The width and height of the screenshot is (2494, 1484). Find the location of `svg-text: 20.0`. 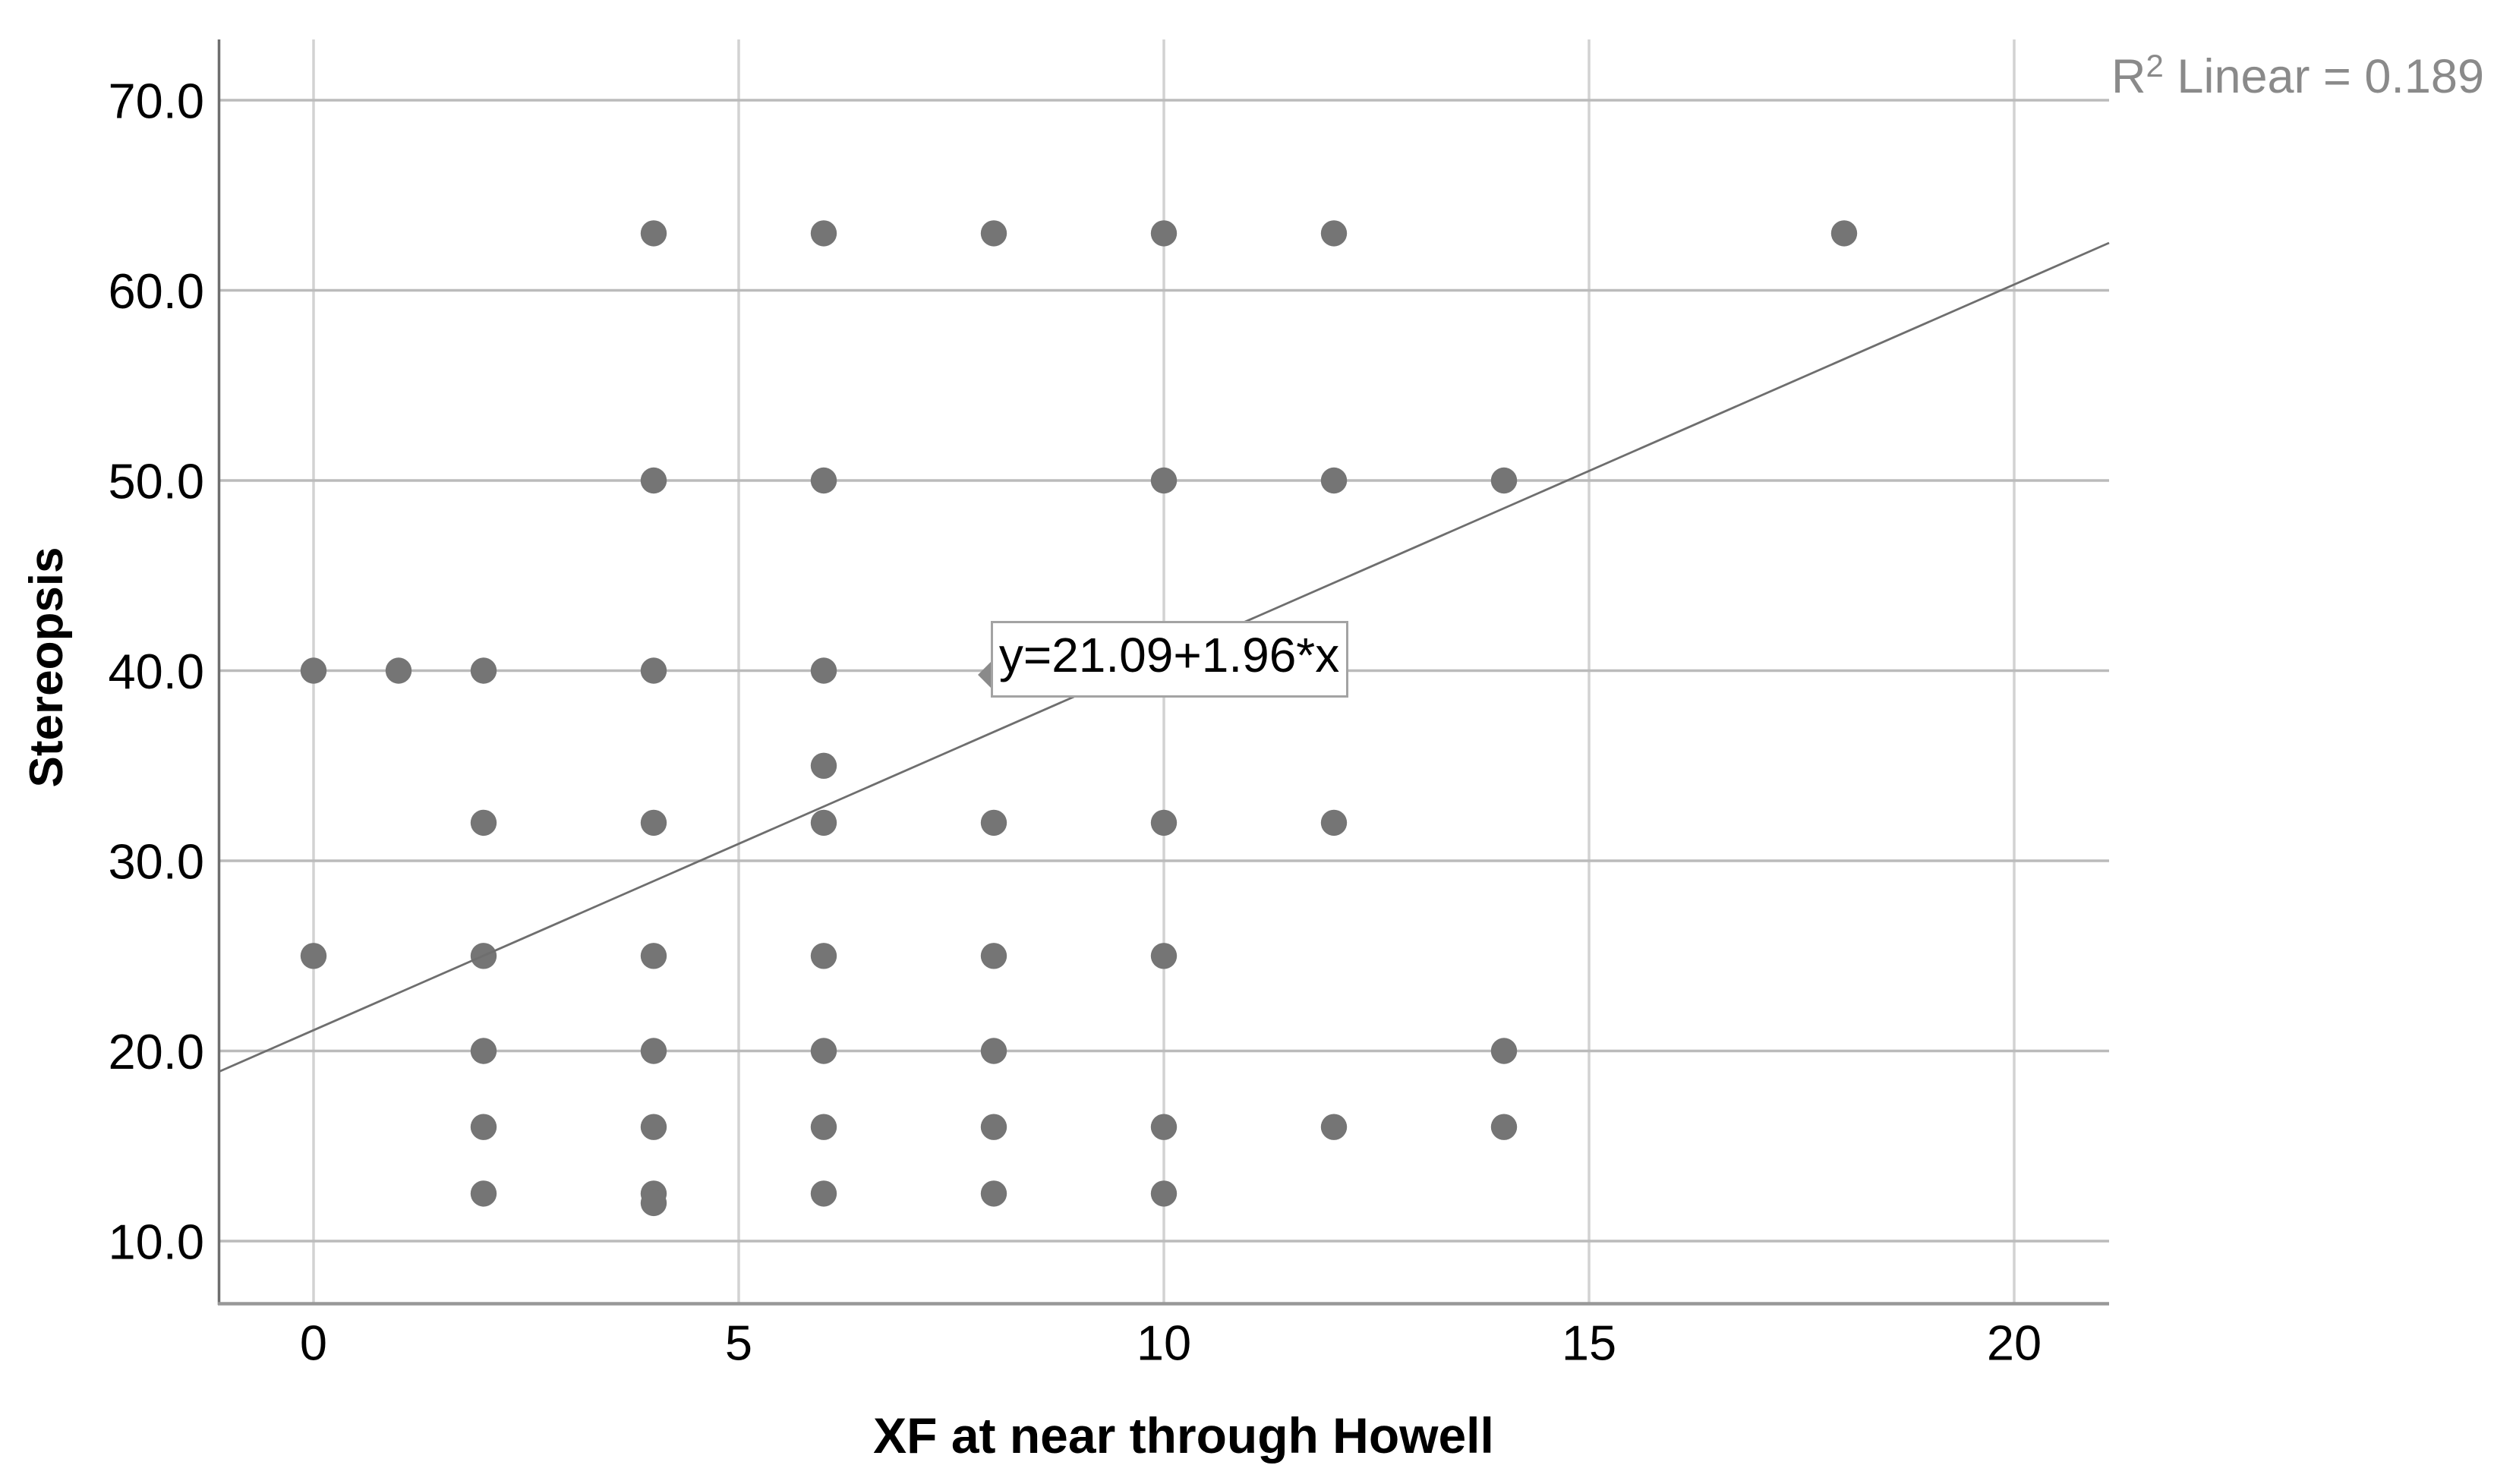

svg-text: 20.0 is located at coordinates (156, 1051).